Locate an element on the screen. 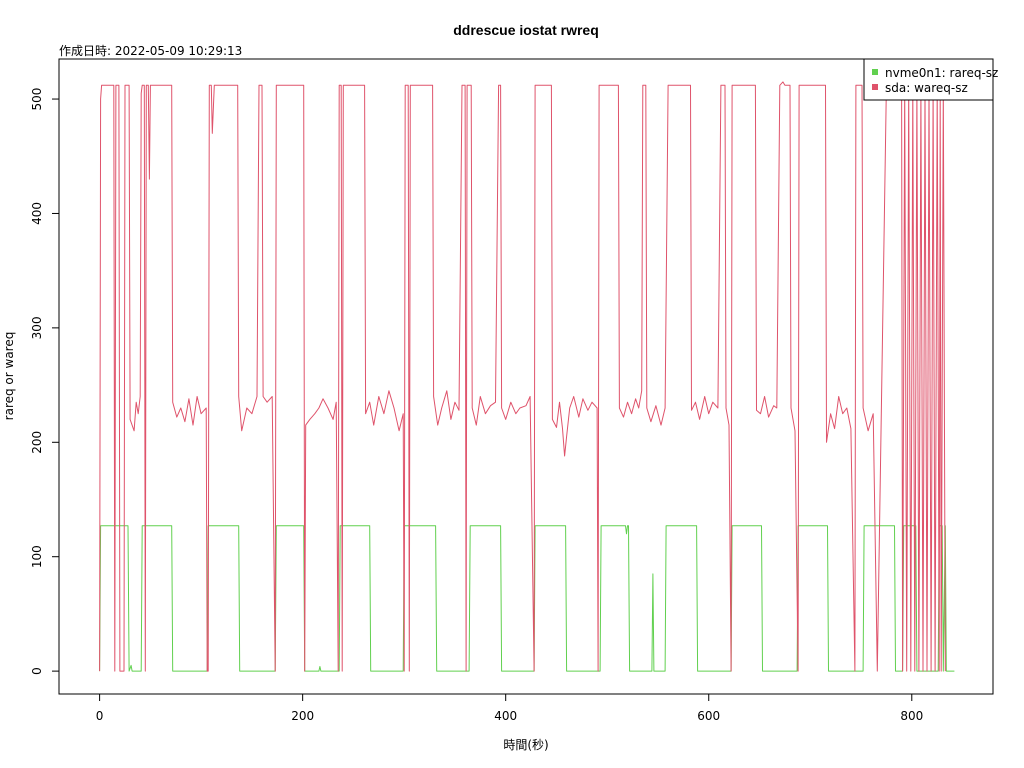 Image resolution: width=1024 pixels, height=768 pixels. y-tick-label: 500 is located at coordinates (37, 99).